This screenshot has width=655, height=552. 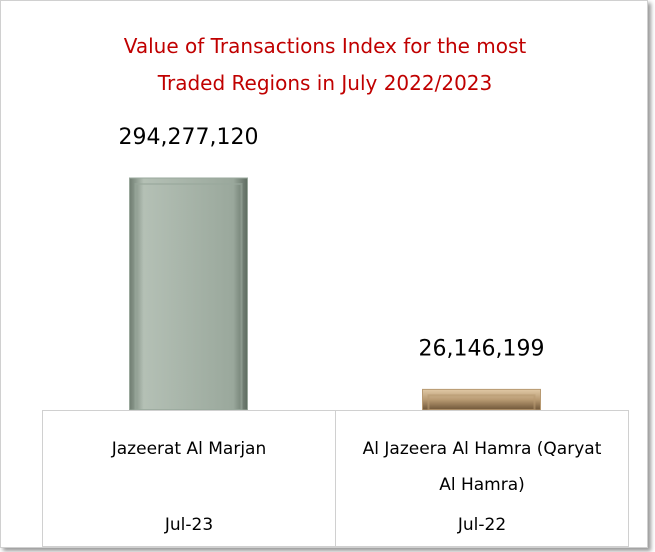 What do you see at coordinates (189, 478) in the screenshot?
I see `category-cell: Jazeerat Al Marjan Jul-23` at bounding box center [189, 478].